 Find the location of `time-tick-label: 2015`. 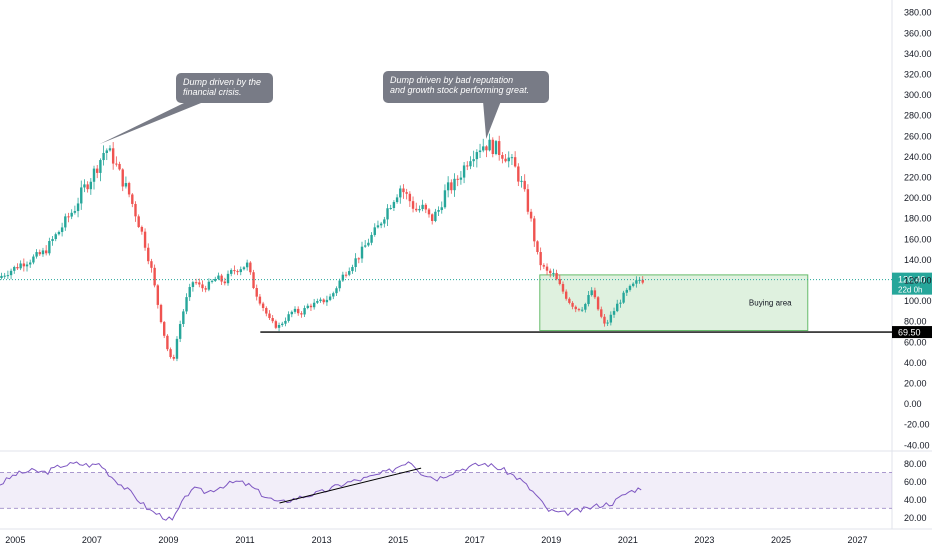

time-tick-label: 2015 is located at coordinates (398, 540).